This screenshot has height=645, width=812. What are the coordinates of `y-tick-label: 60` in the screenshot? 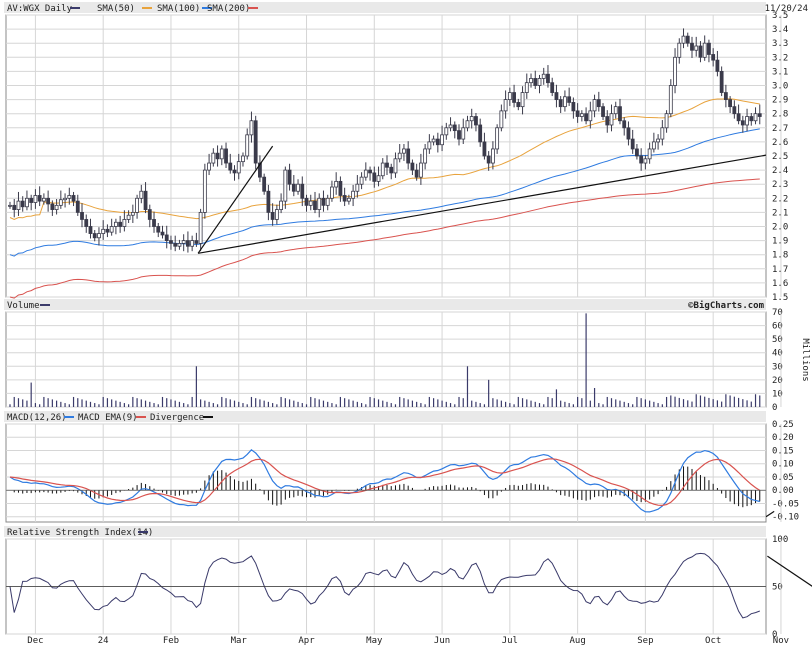 It's located at (777, 327).